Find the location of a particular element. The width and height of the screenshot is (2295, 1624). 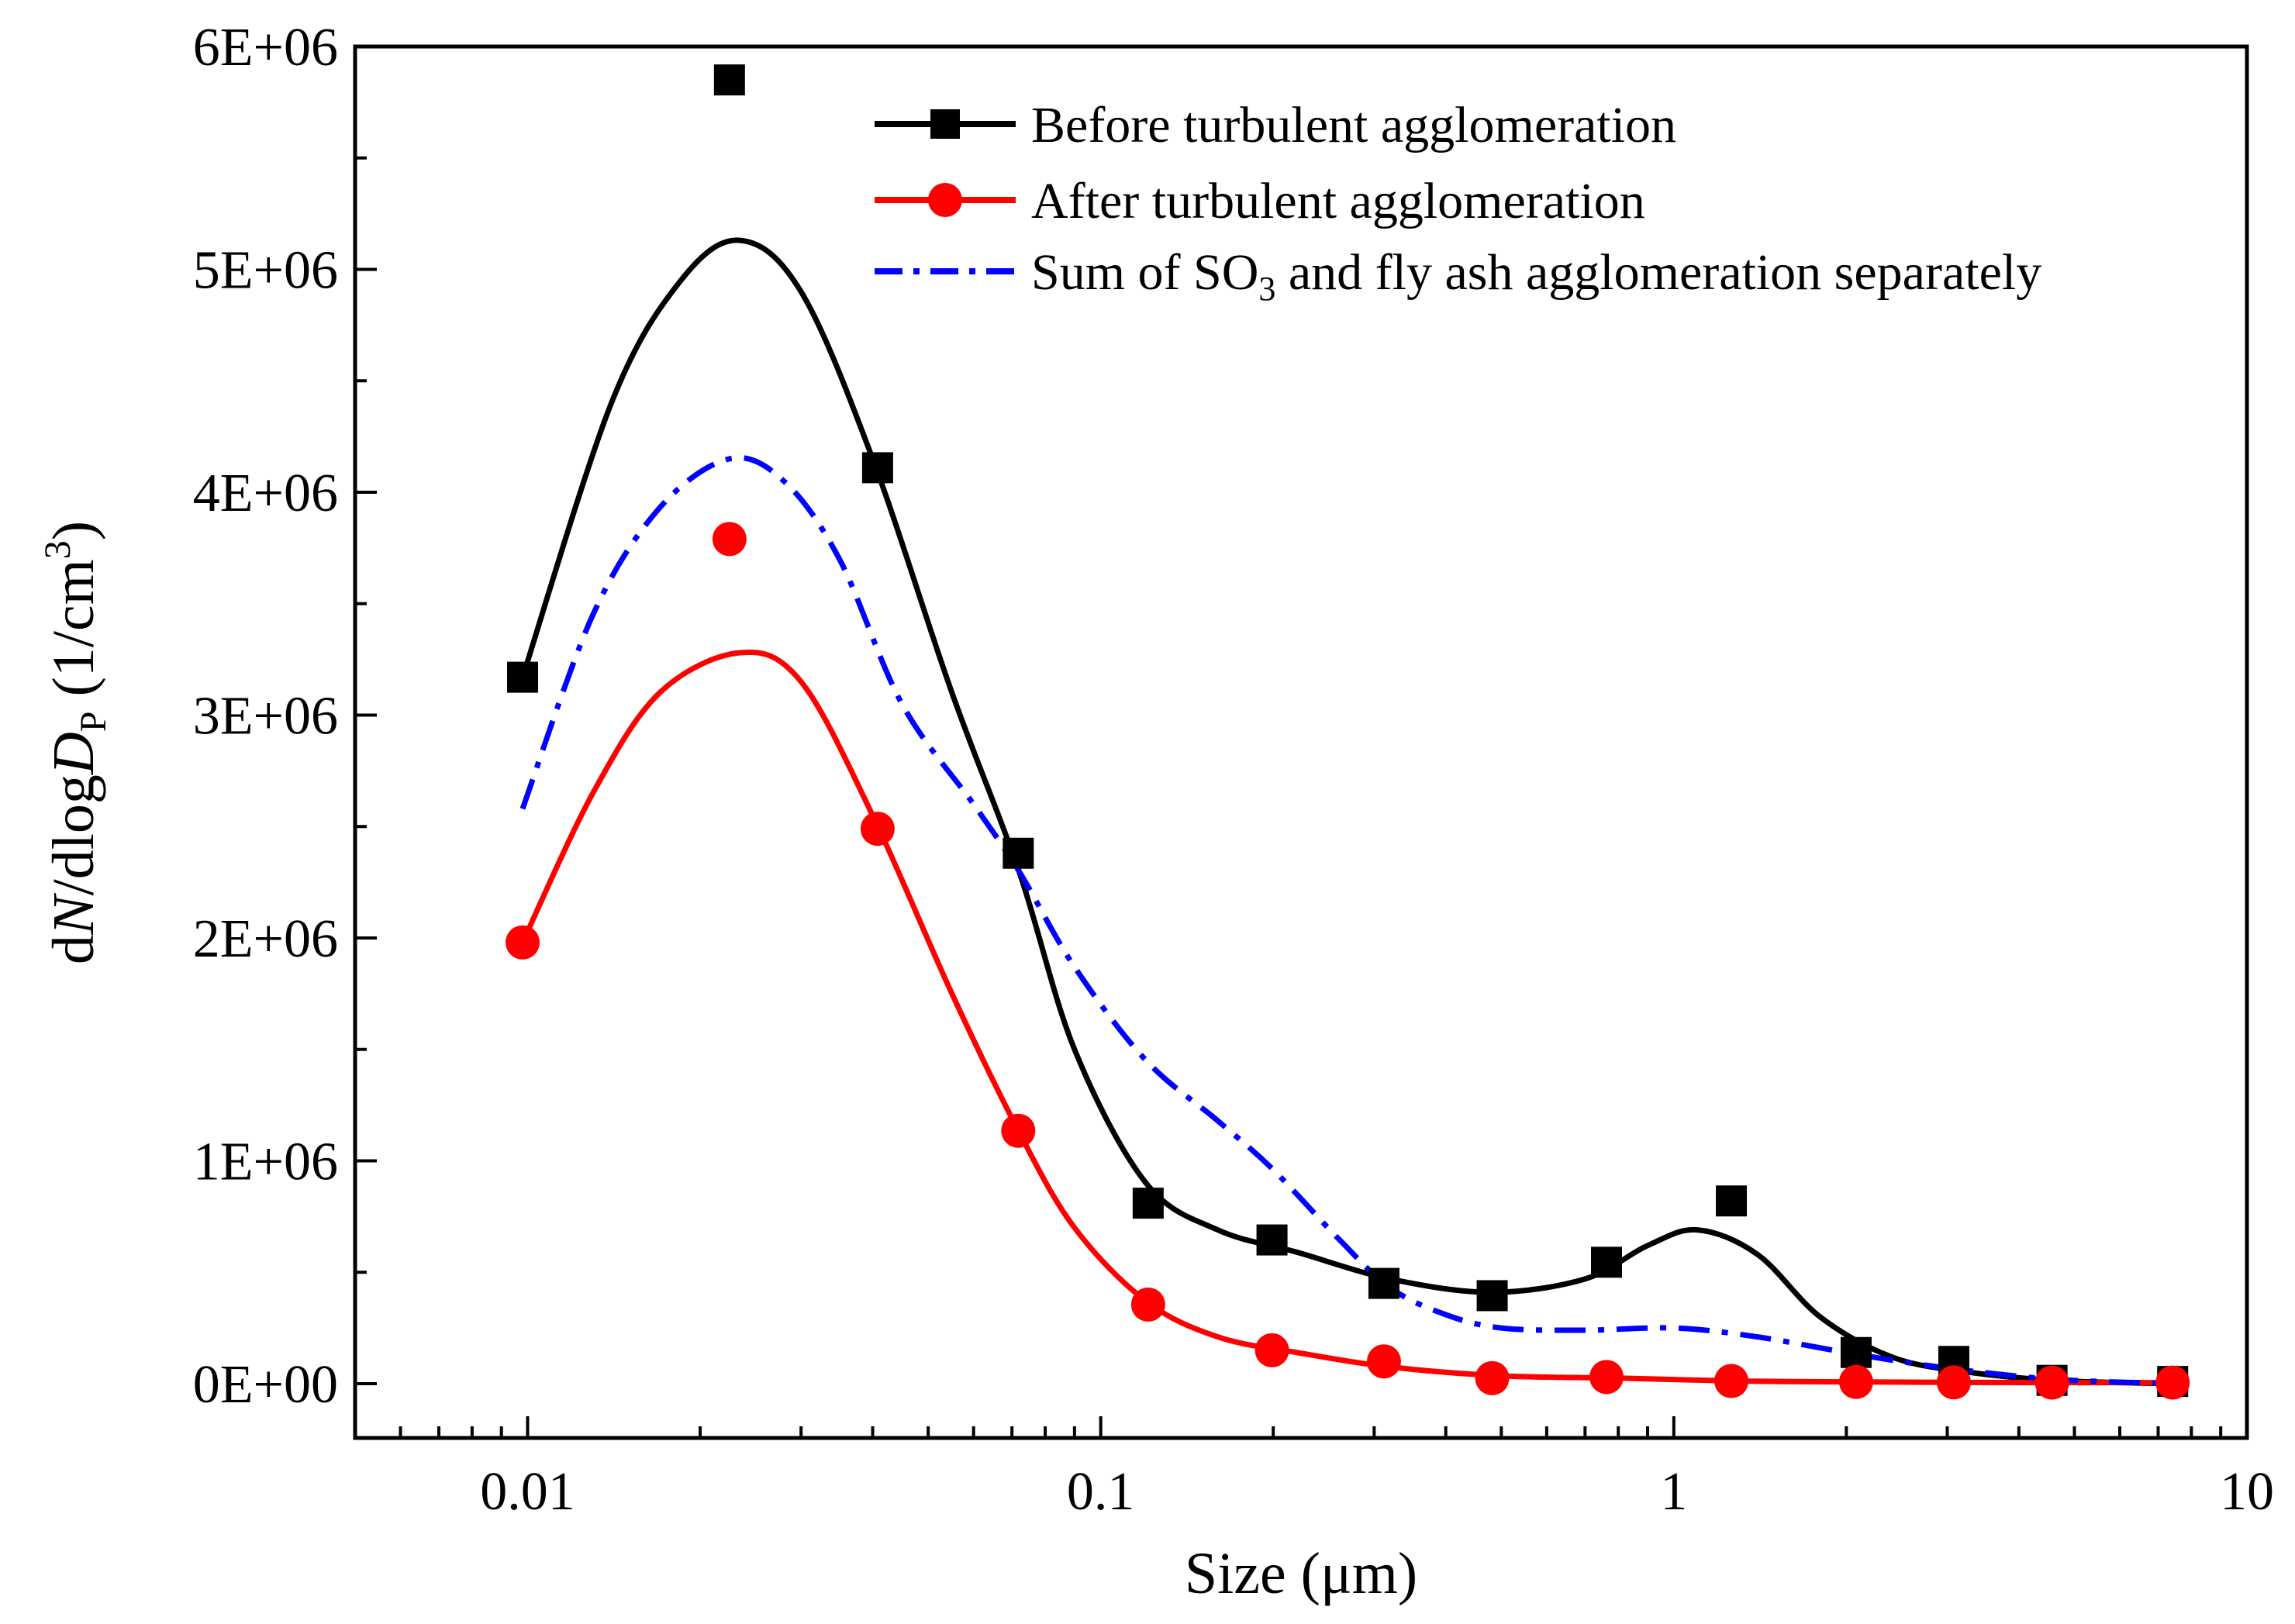

y-tick-labels: 0E+00 1E+06 2E+06 3E+06 4E+06 5E+06 6E+06 is located at coordinates (265, 716).